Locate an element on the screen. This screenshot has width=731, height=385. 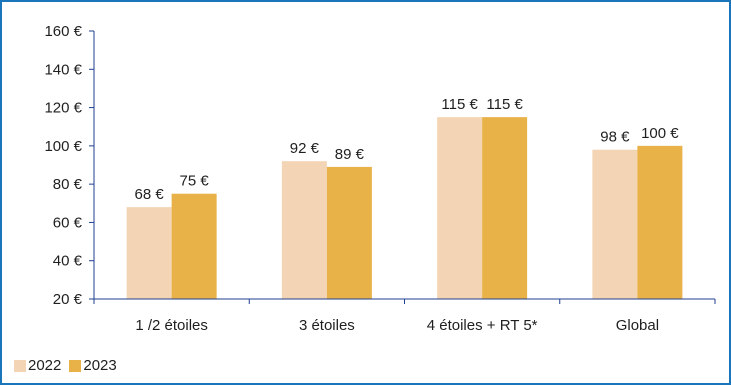
data-label-2023: 100 € is located at coordinates (660, 133).